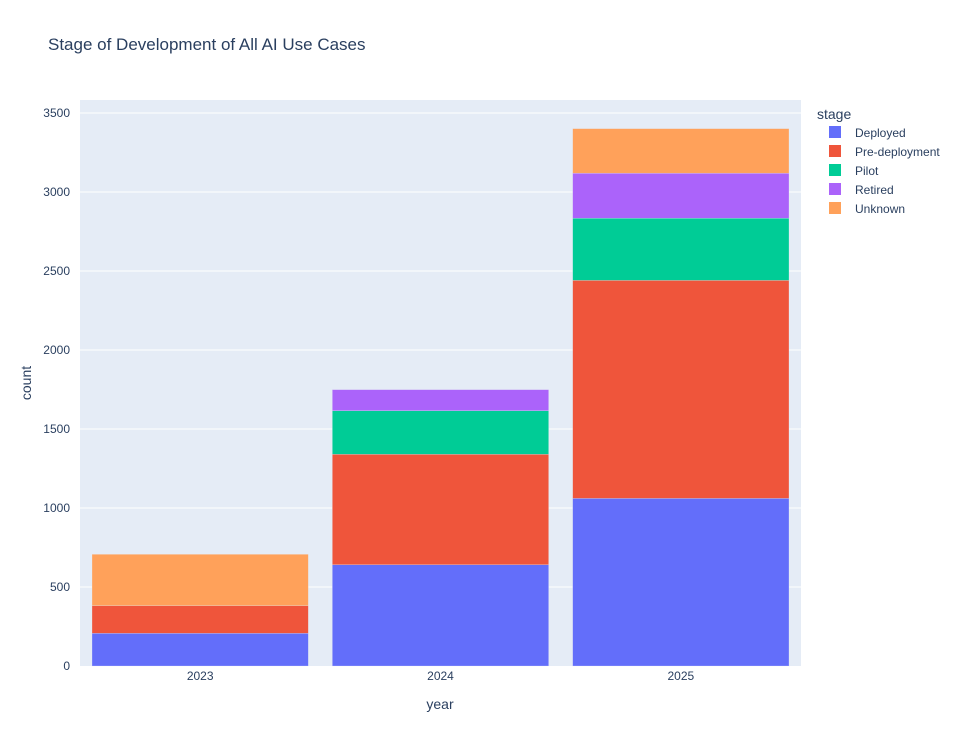 This screenshot has height=751, width=964. I want to click on chart-title: Stage of Development of All AI Use Cases, so click(207, 44).